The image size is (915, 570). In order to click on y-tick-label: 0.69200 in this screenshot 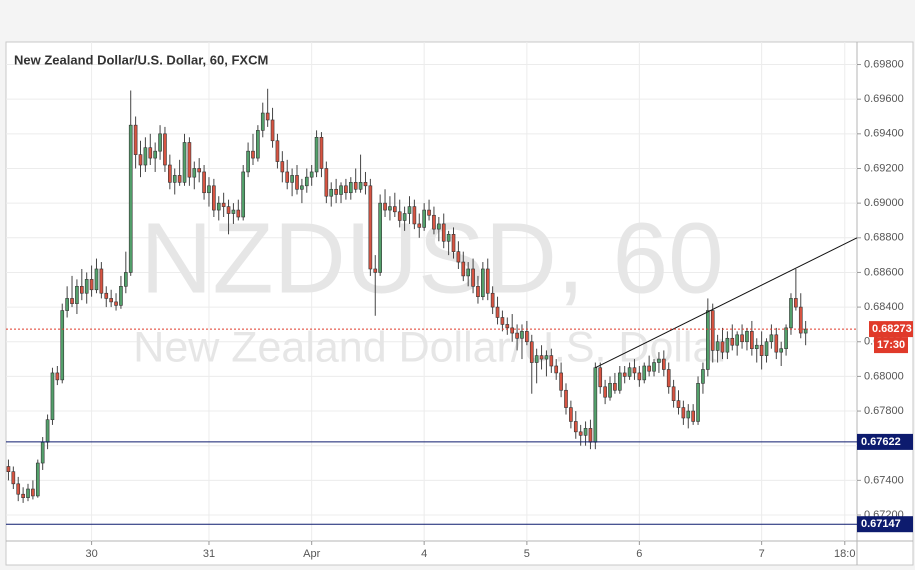, I will do `click(884, 168)`.